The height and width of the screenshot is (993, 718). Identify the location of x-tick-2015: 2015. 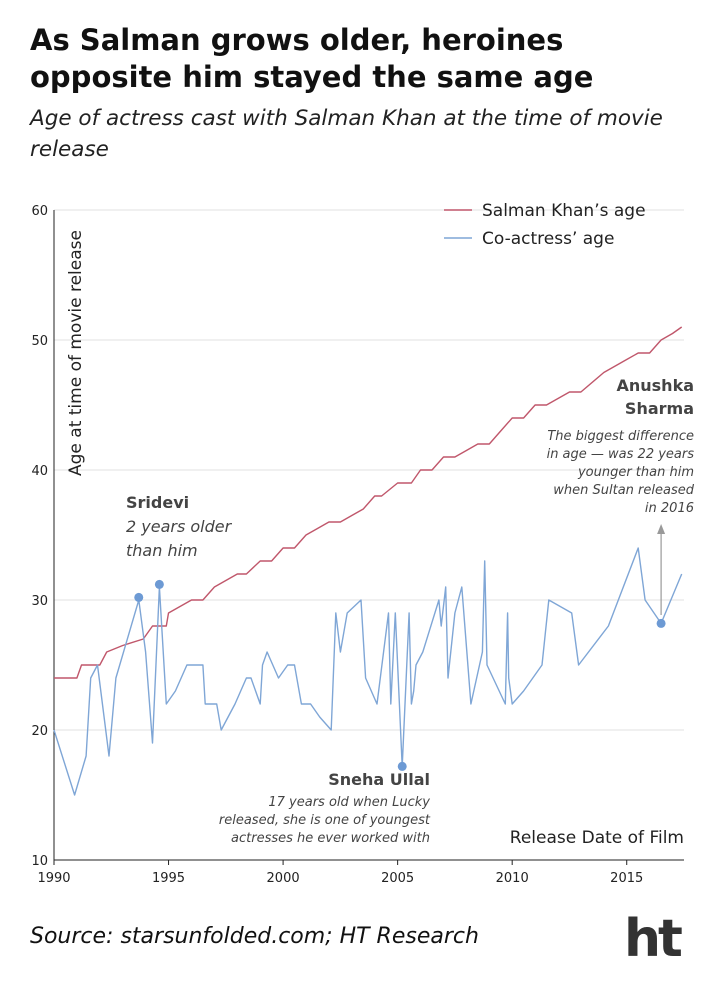
(626, 878).